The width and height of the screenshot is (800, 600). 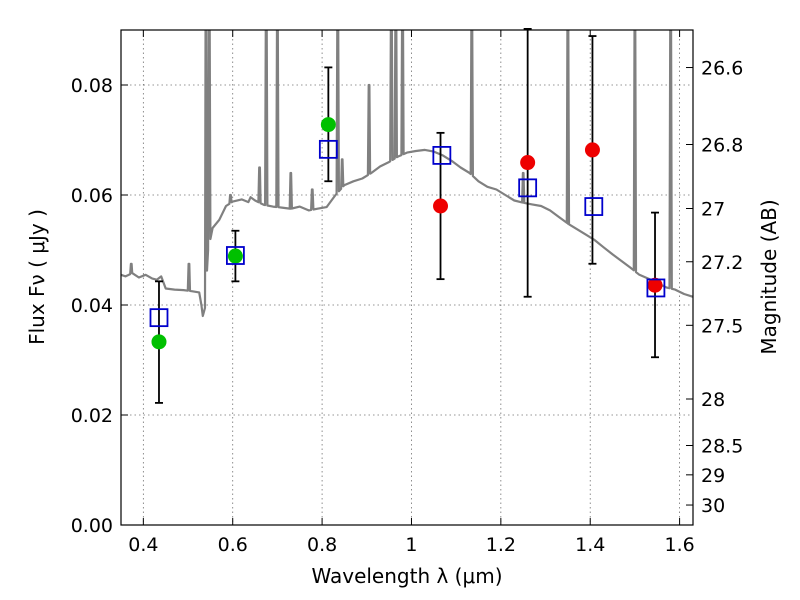 What do you see at coordinates (713, 506) in the screenshot?
I see `magnitude-tick-label: 30` at bounding box center [713, 506].